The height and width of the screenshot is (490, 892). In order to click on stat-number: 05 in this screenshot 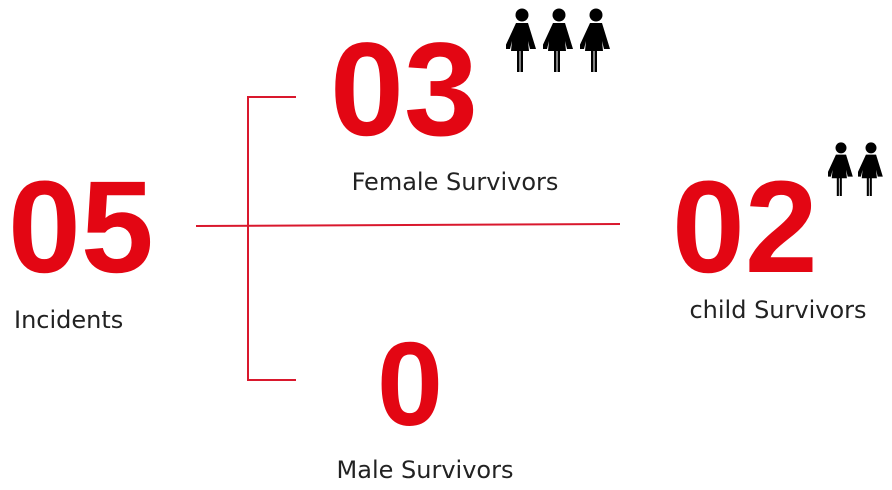, I will do `click(81, 226)`.